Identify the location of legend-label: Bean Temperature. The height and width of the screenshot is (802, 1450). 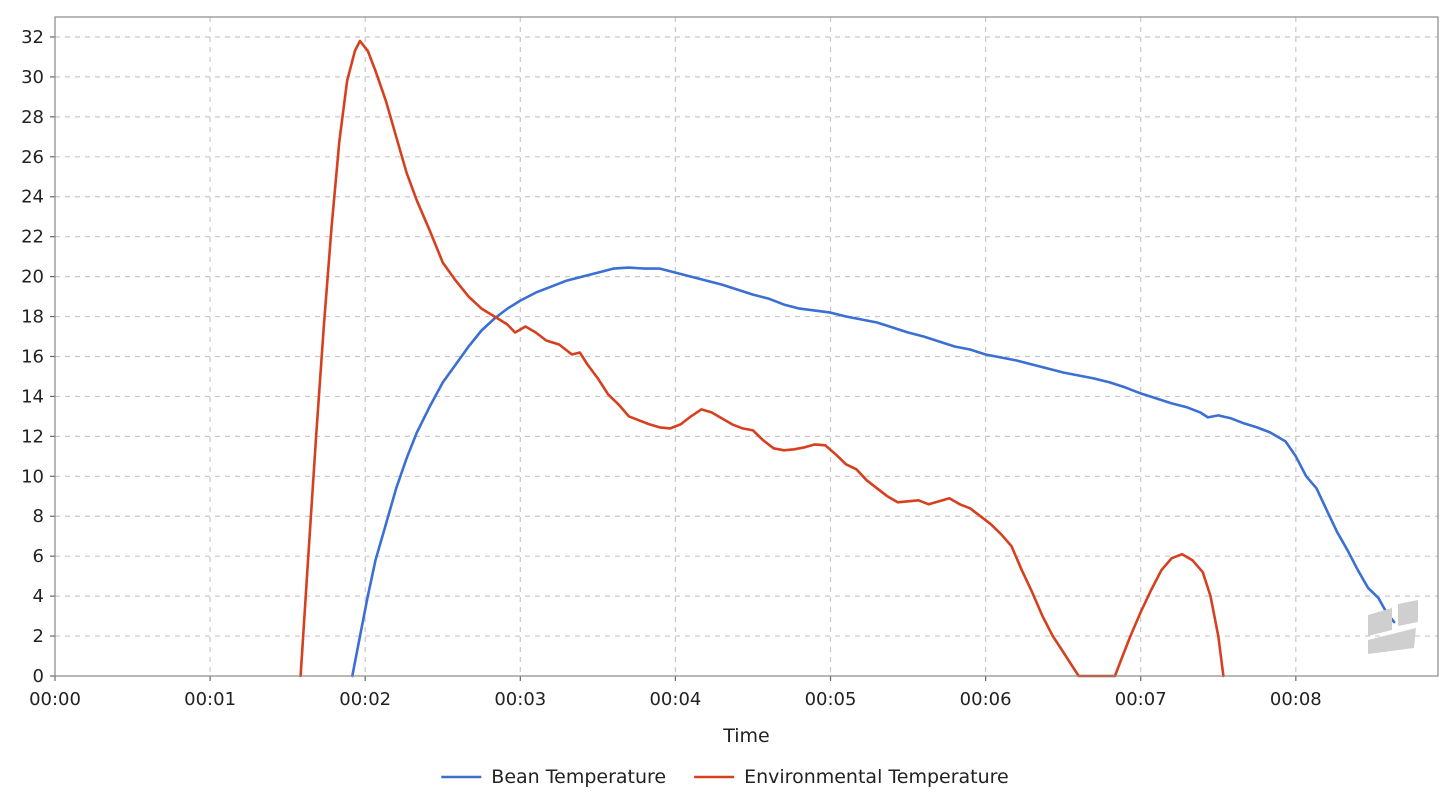
(578, 777).